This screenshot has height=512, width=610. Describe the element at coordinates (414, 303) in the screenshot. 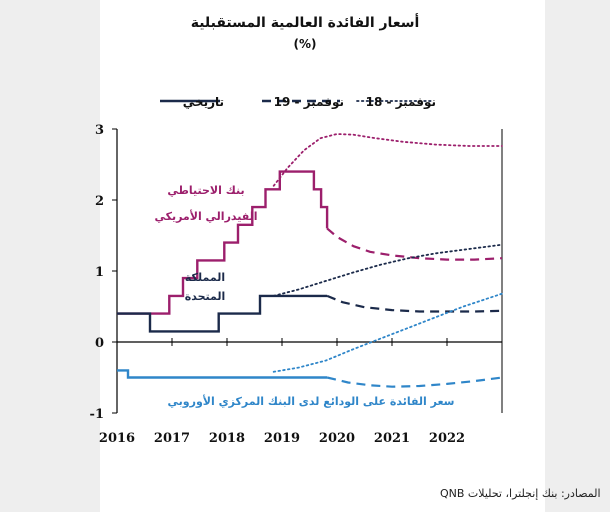

I see `series-4-forecast_nov19-line` at that location.